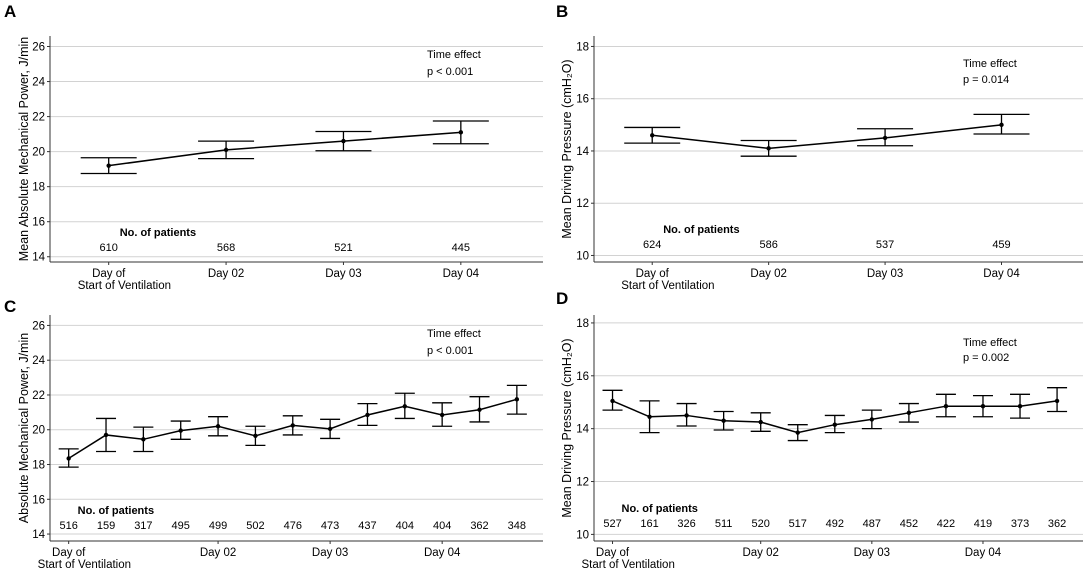 This screenshot has width=1084, height=568. I want to click on patient-count: 568, so click(226, 248).